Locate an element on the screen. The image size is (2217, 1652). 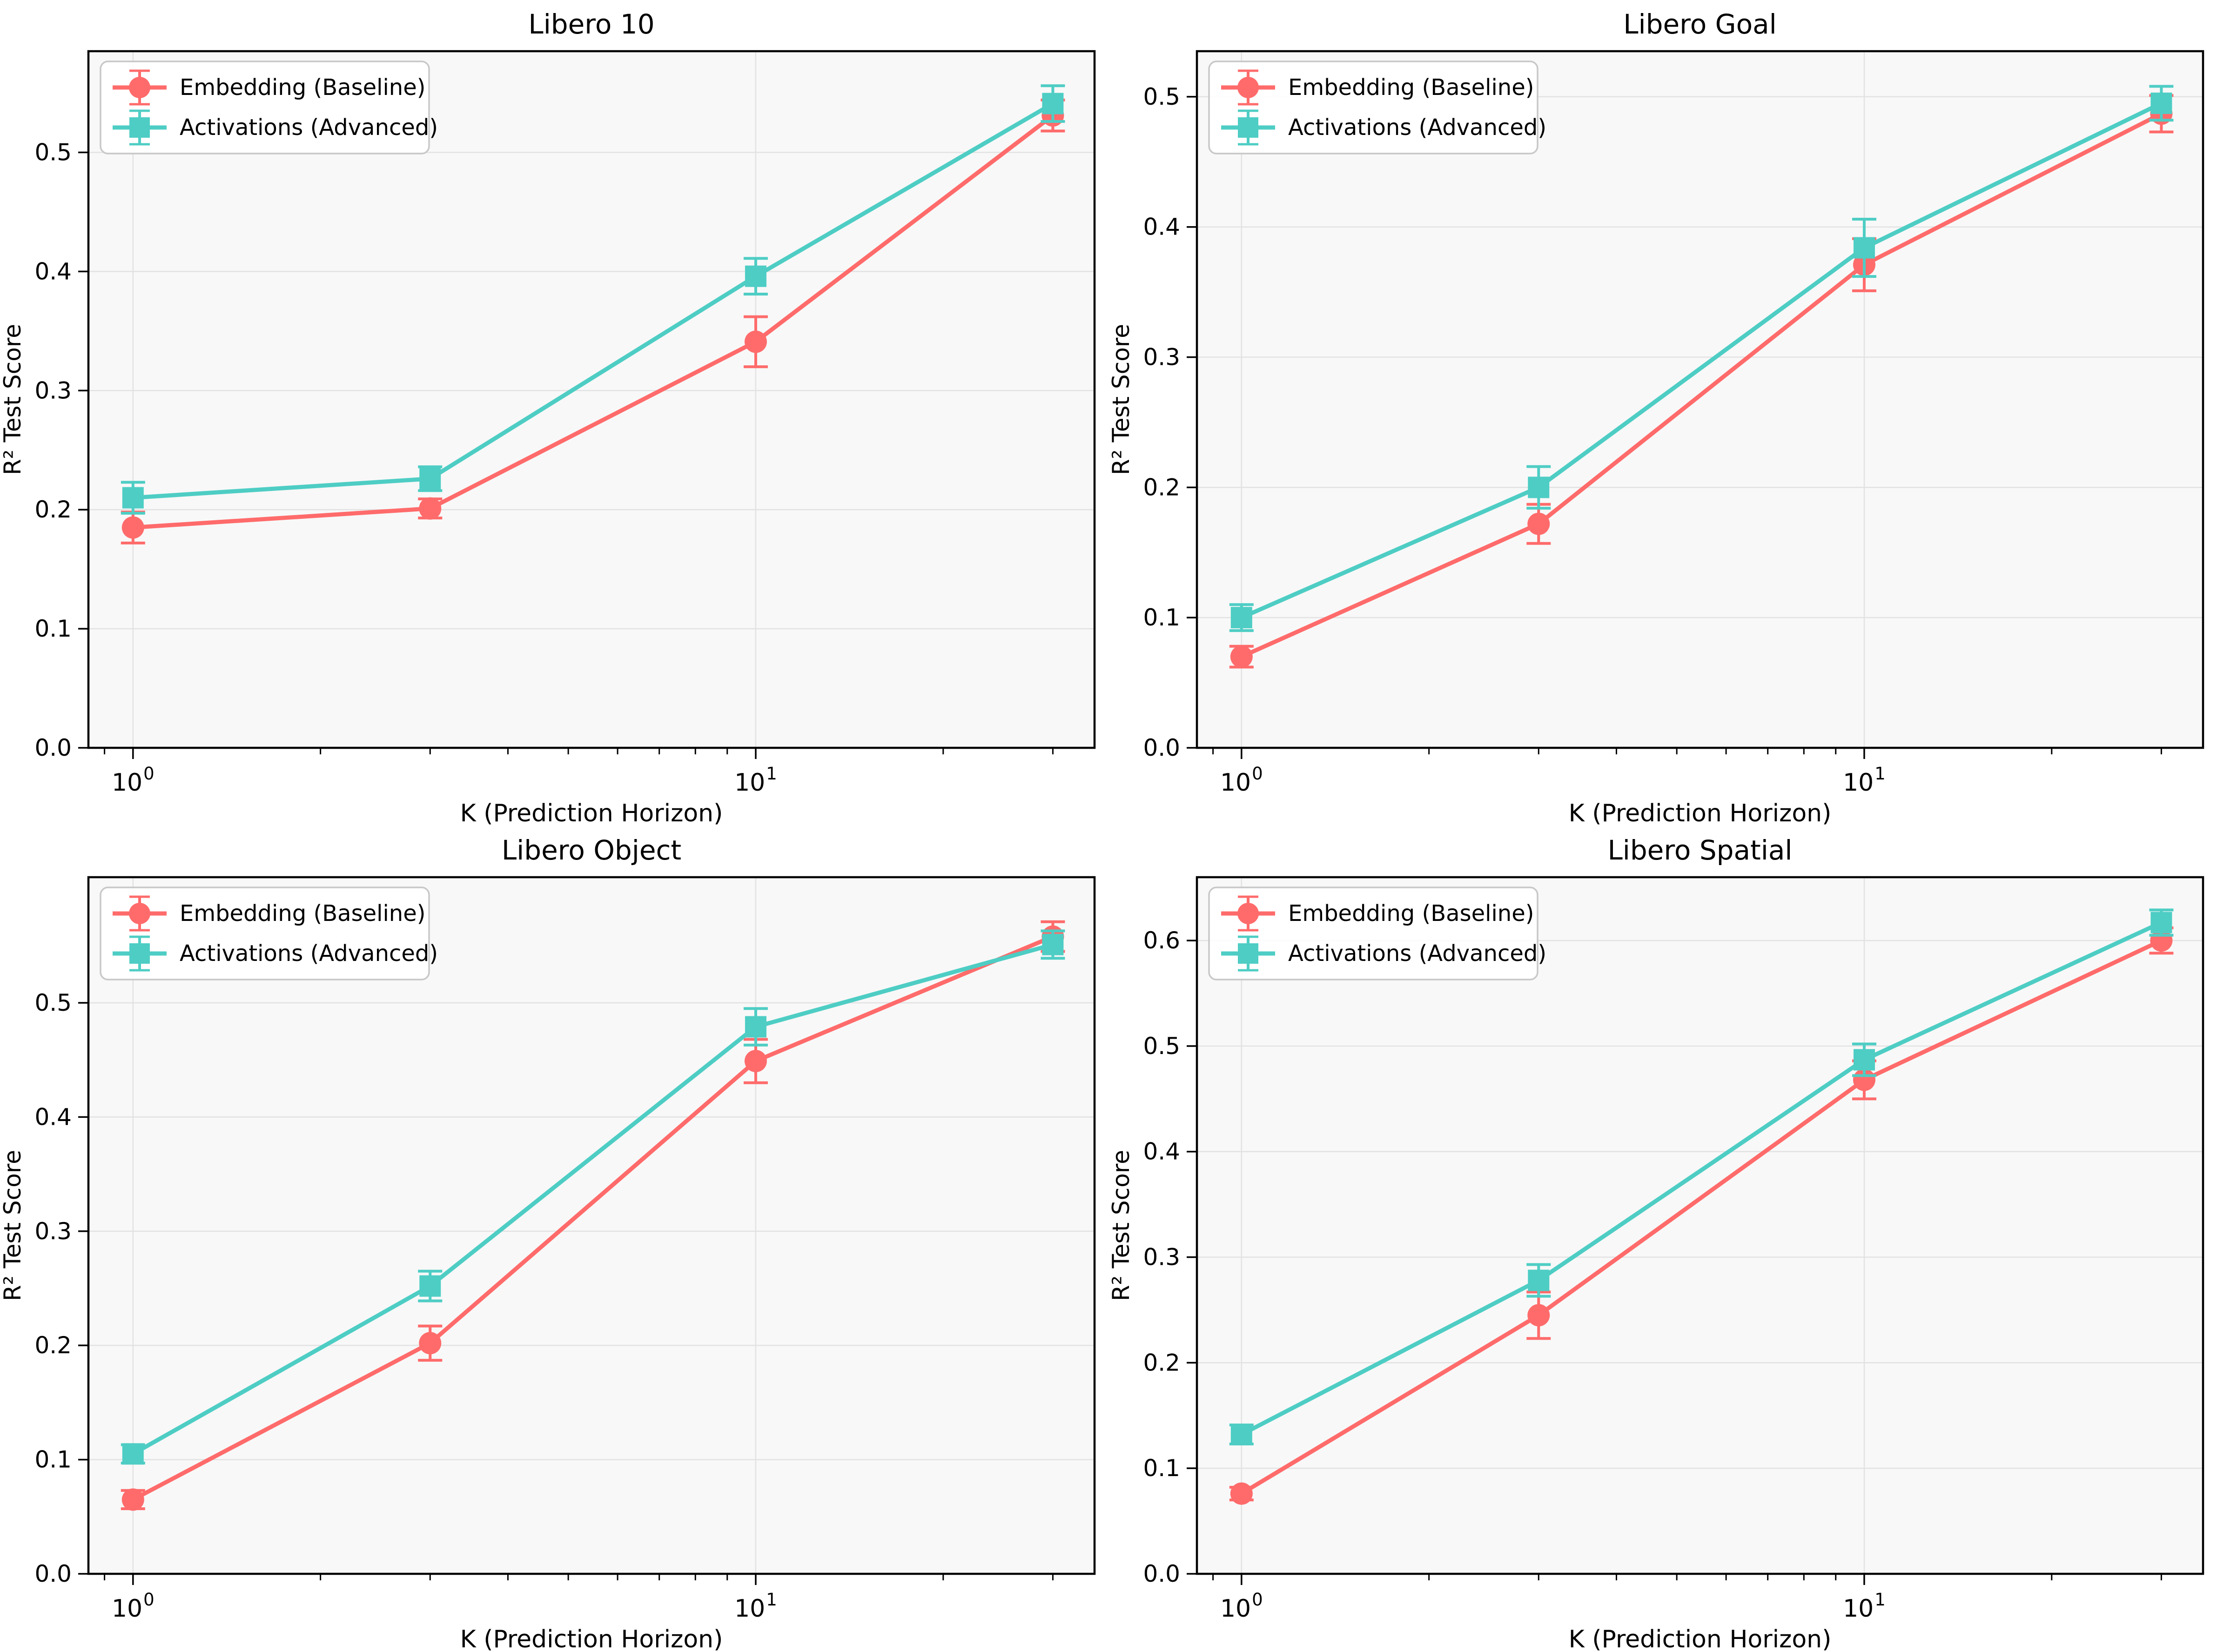
chart-title: Libero Spatial is located at coordinates (1700, 850).